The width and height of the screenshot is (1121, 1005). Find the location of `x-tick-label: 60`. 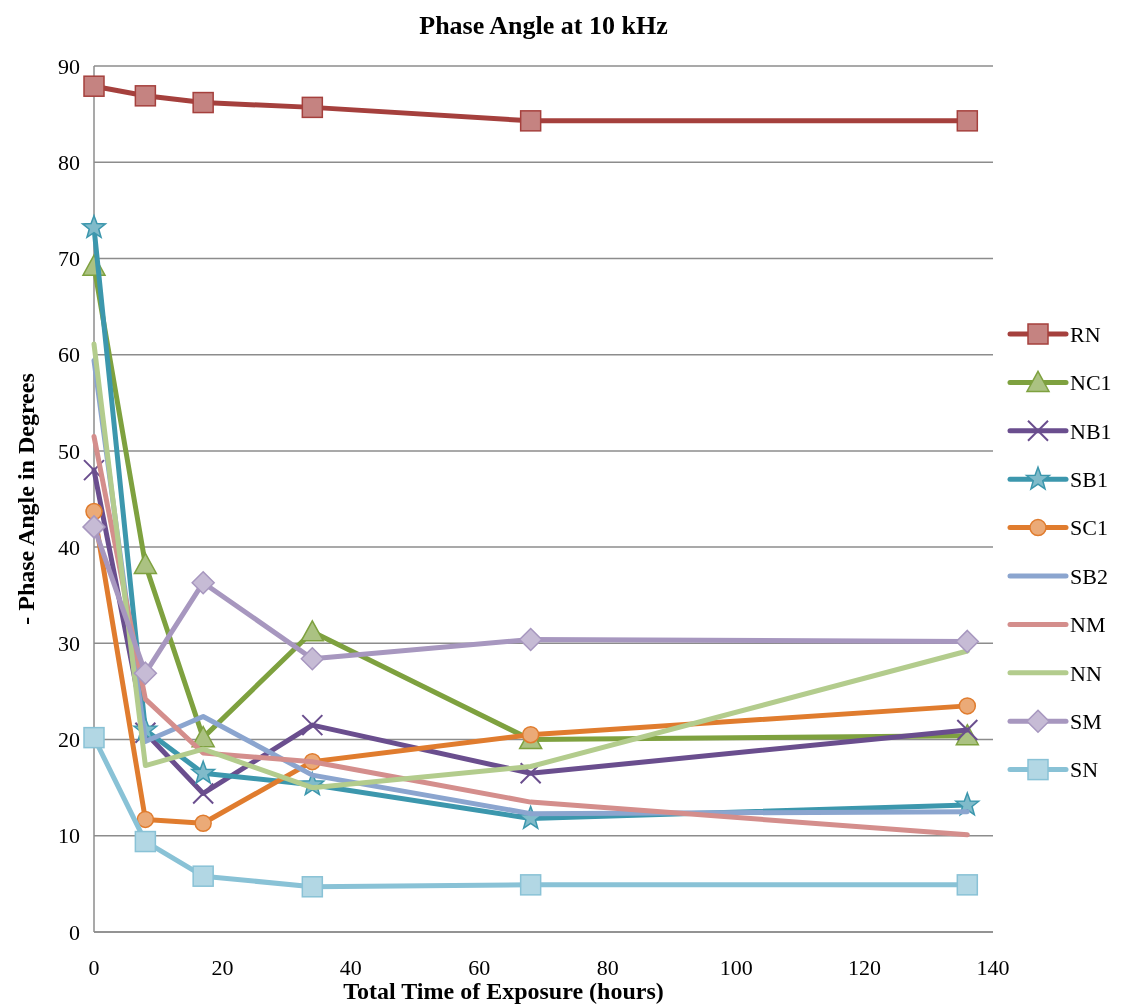

x-tick-label: 60 is located at coordinates (479, 967).